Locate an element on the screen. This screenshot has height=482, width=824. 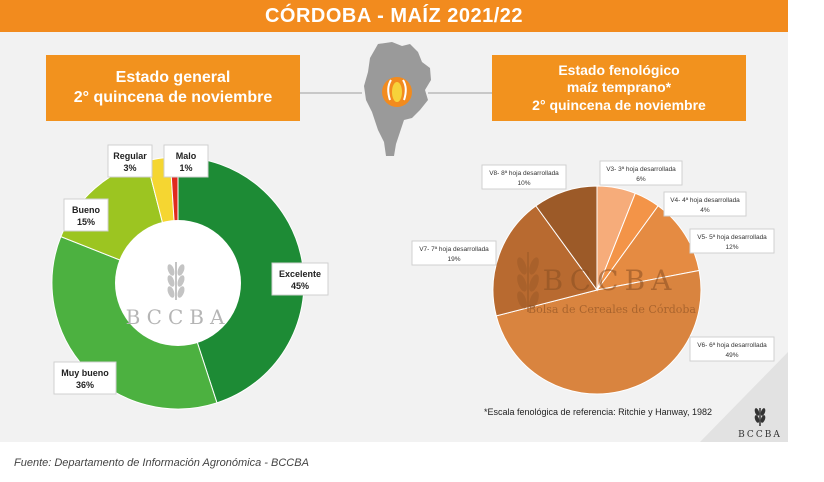
donut-label-muy-bueno: Muy bueno 36% is located at coordinates (85, 378).